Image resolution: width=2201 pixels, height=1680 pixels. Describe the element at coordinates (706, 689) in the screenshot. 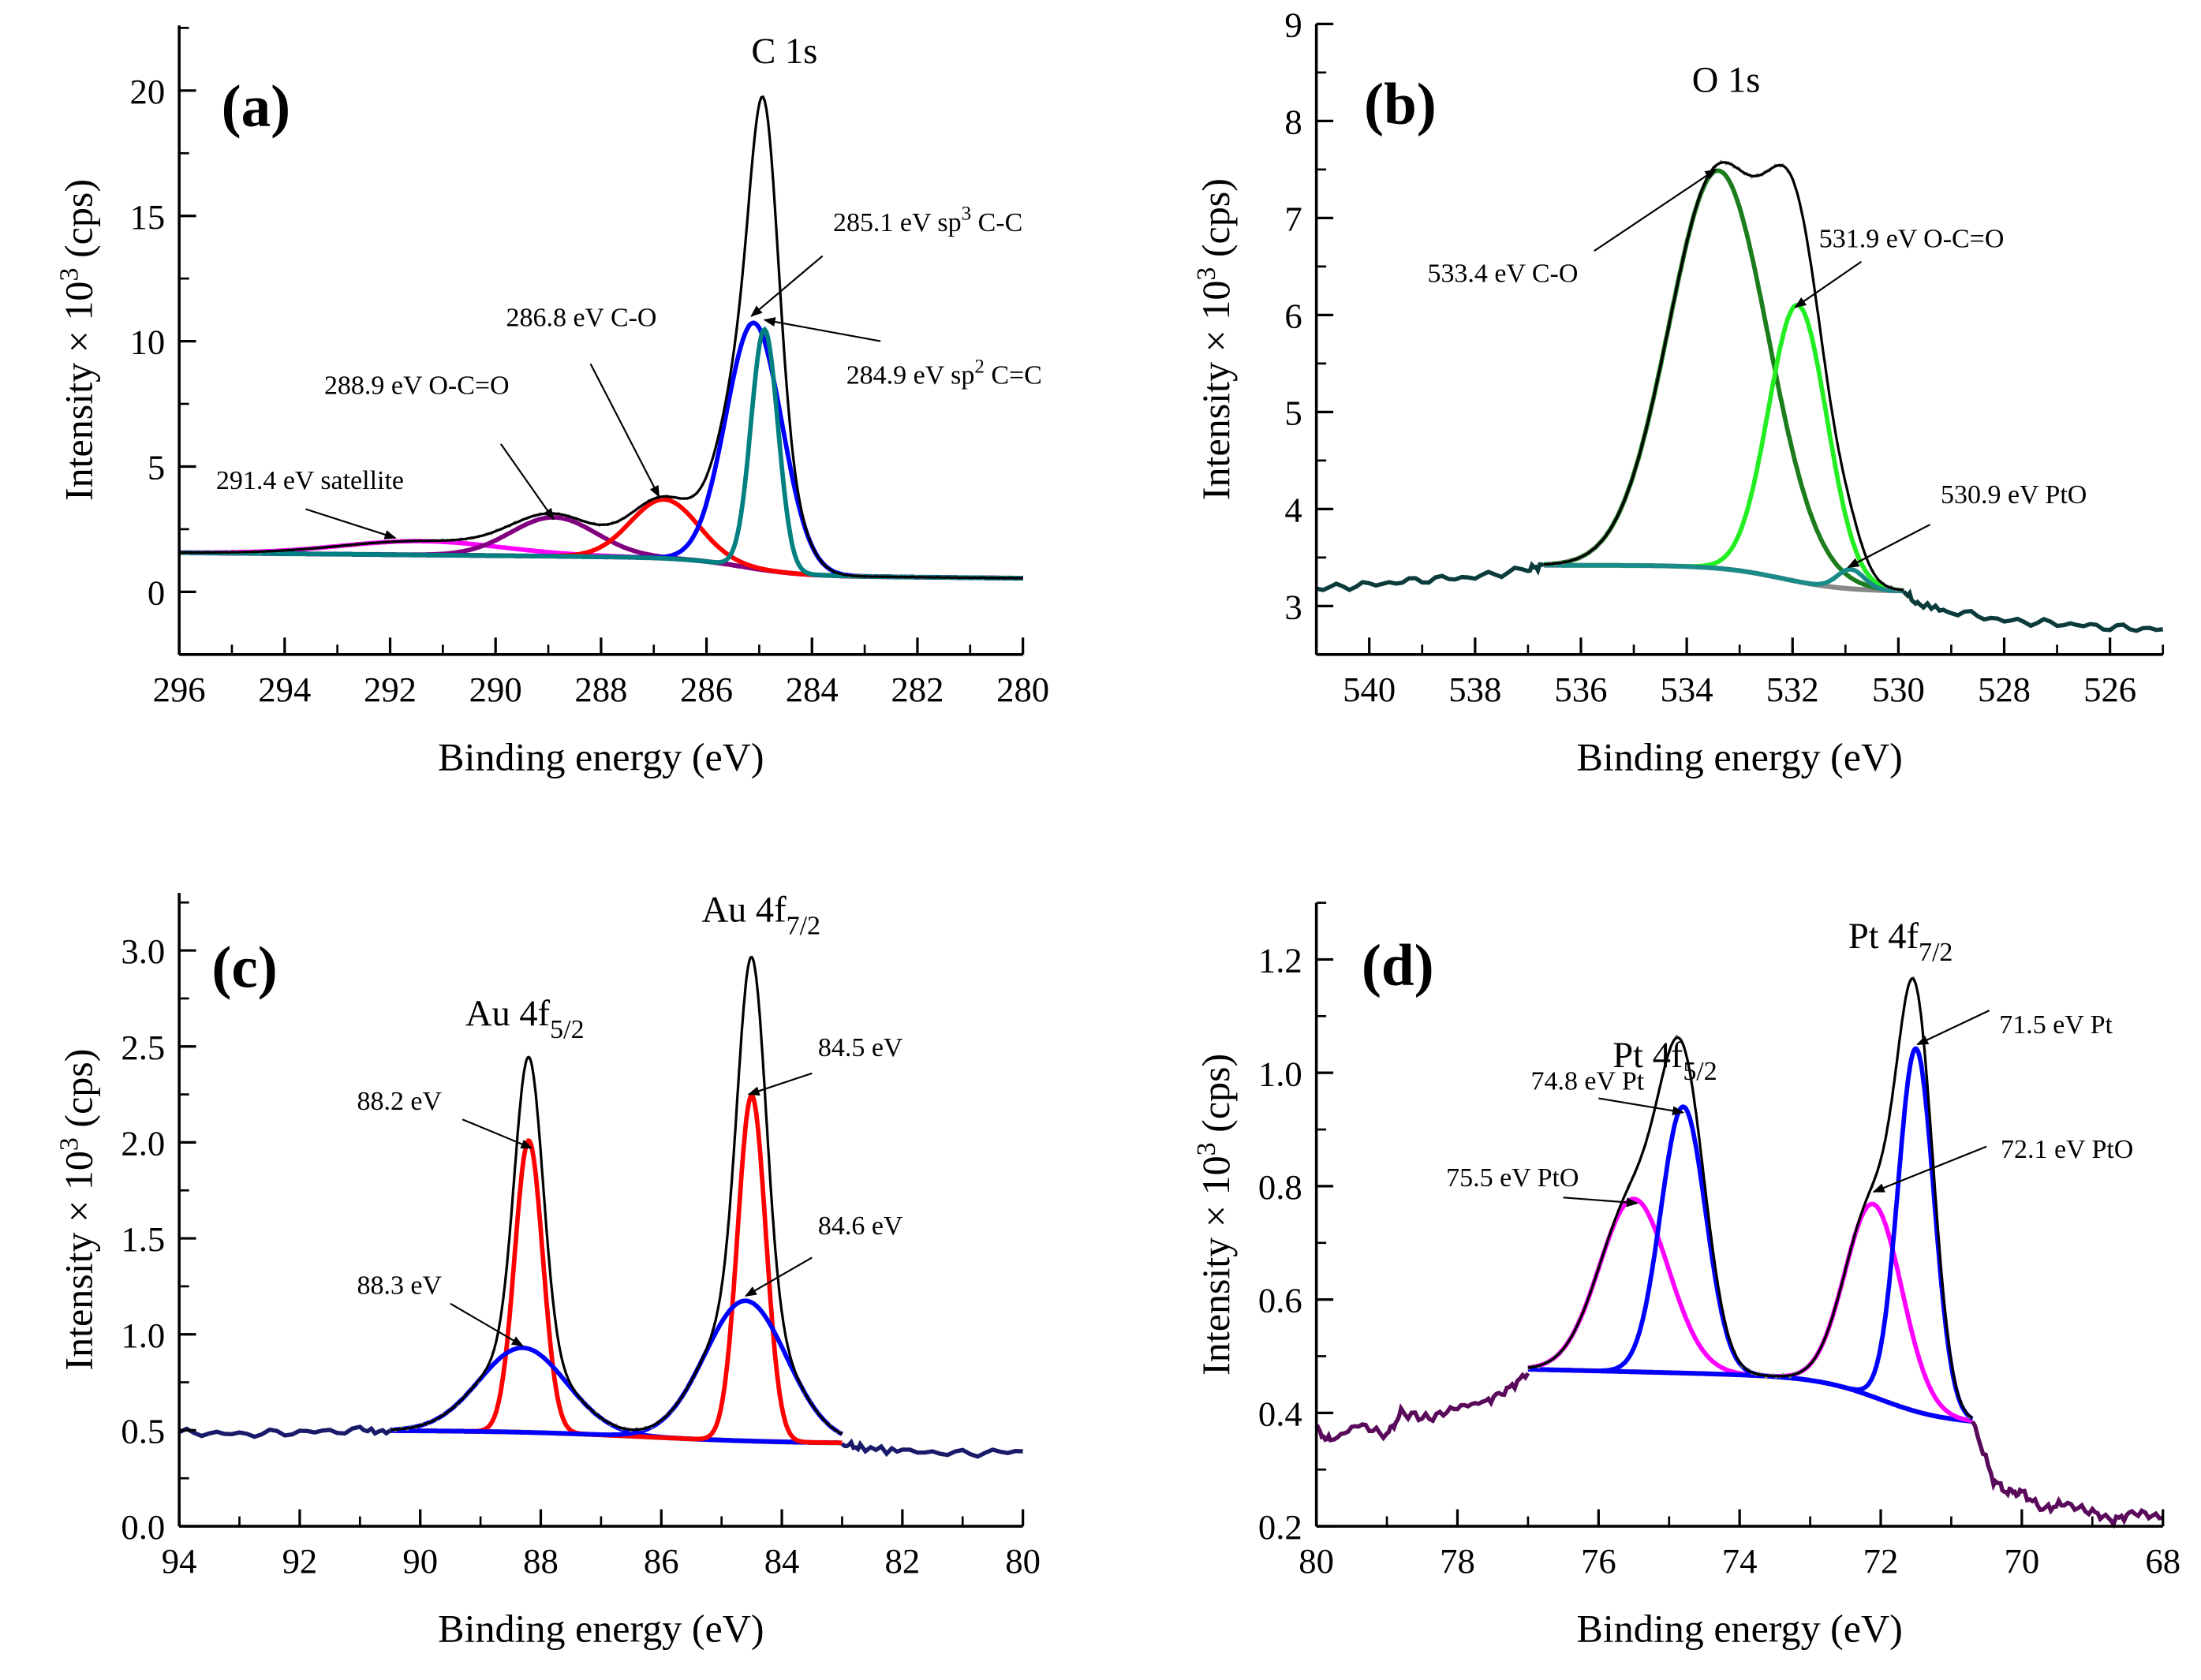

I see `x-tick-label: 286` at that location.